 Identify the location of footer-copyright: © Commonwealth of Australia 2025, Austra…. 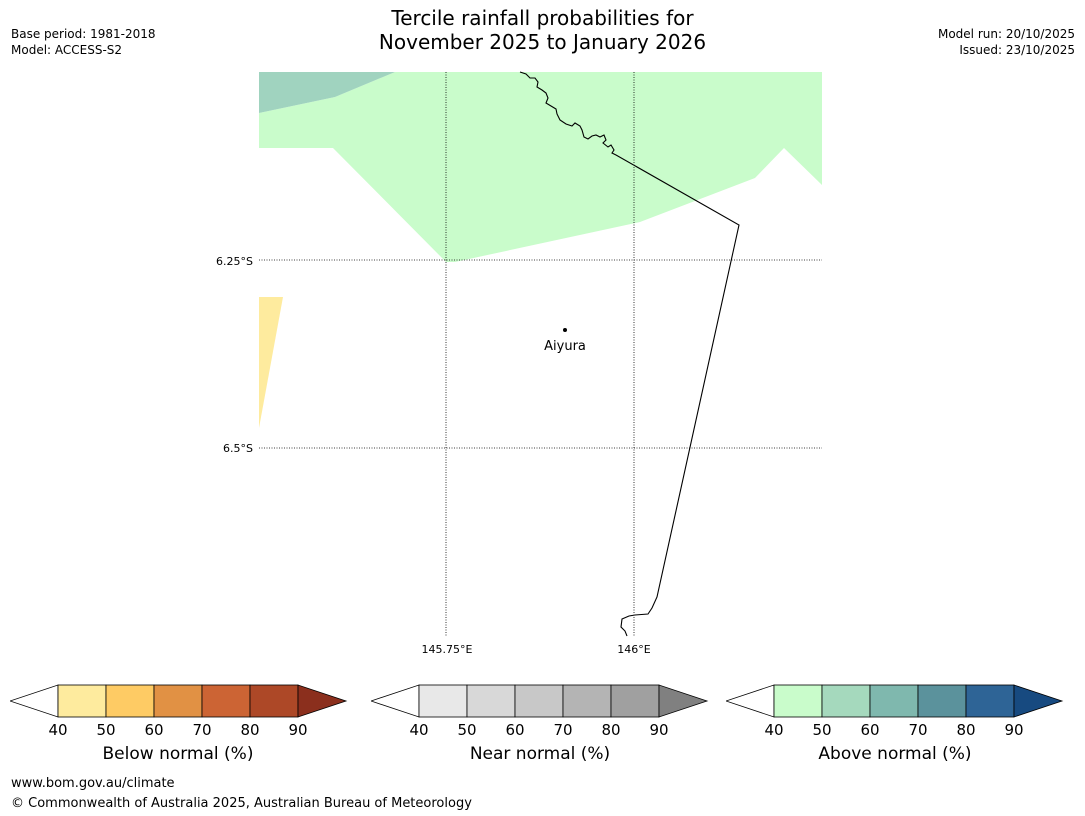
(241, 803).